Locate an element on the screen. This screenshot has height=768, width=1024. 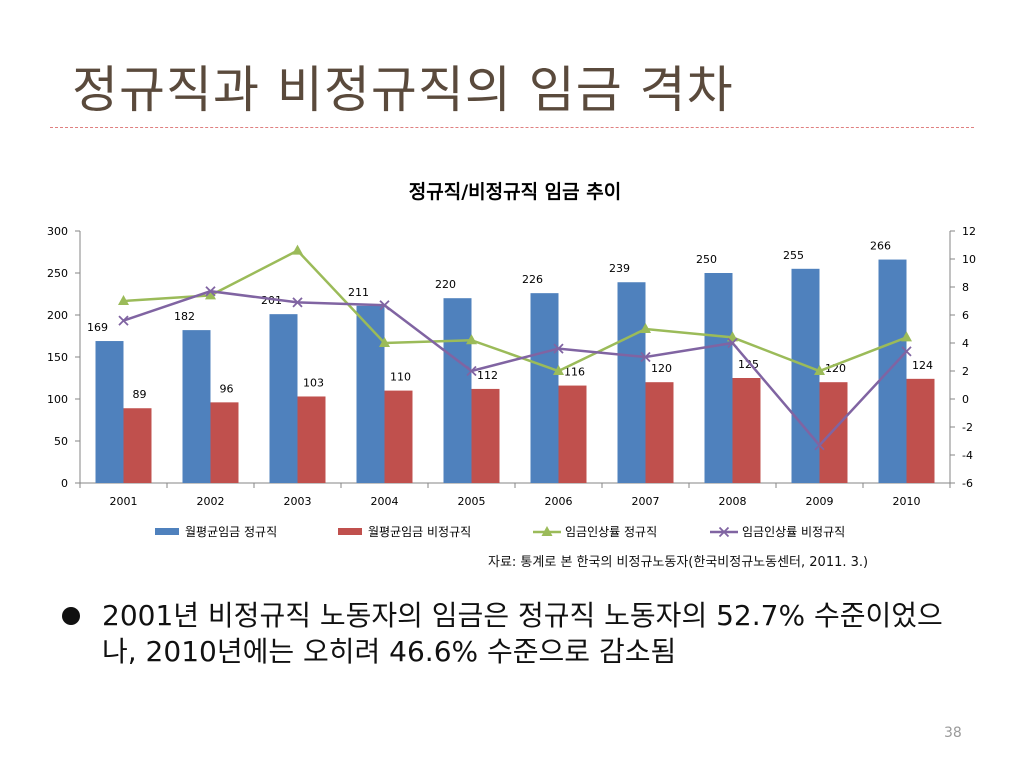
bar-data-label: 112 is located at coordinates (487, 375).